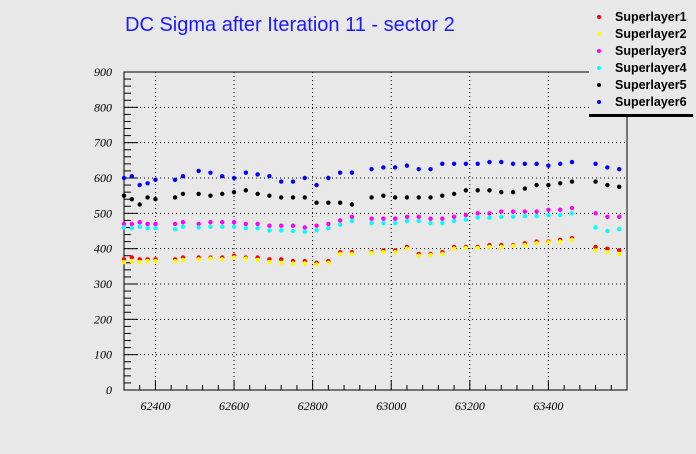  Describe the element at coordinates (103, 249) in the screenshot. I see `y-tick-label: 400` at that location.